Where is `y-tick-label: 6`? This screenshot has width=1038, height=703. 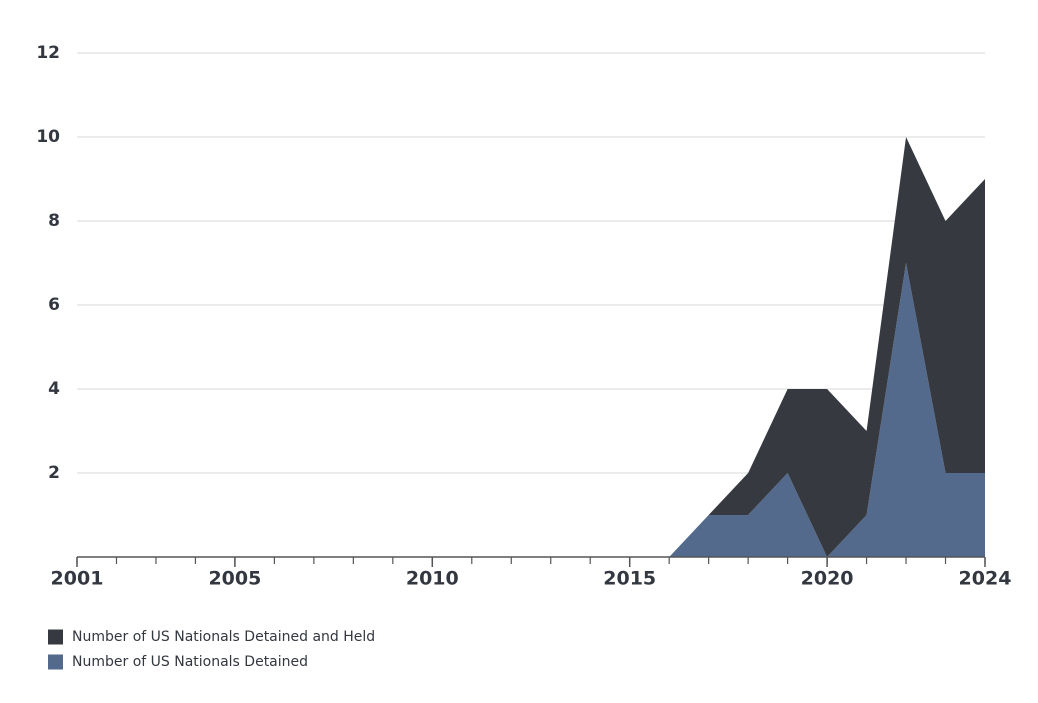
y-tick-label: 6 is located at coordinates (54, 305).